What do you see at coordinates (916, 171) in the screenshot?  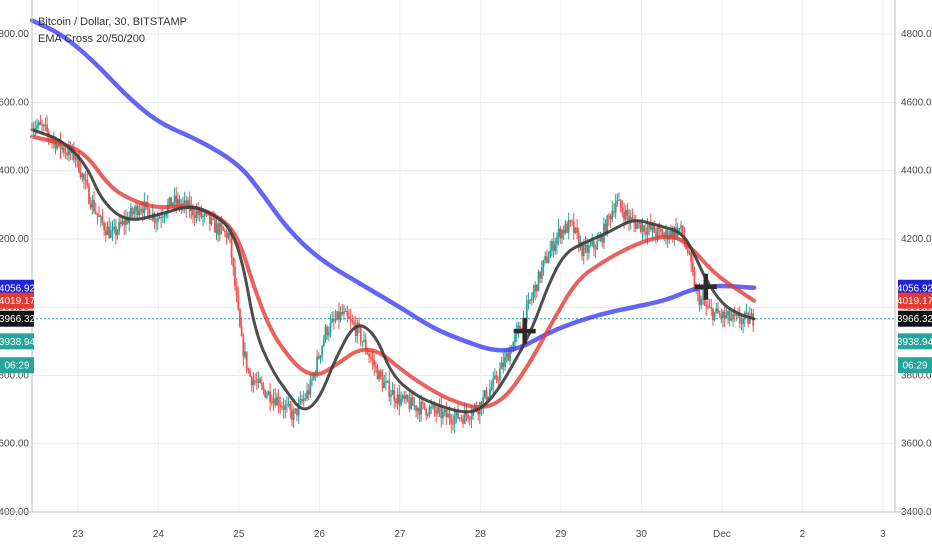 I see `y-tick-label-right: 4400.00` at bounding box center [916, 171].